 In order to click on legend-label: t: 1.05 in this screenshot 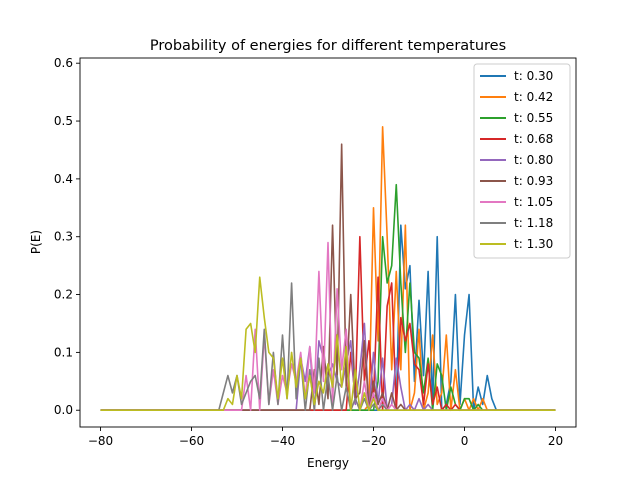, I will do `click(533, 202)`.